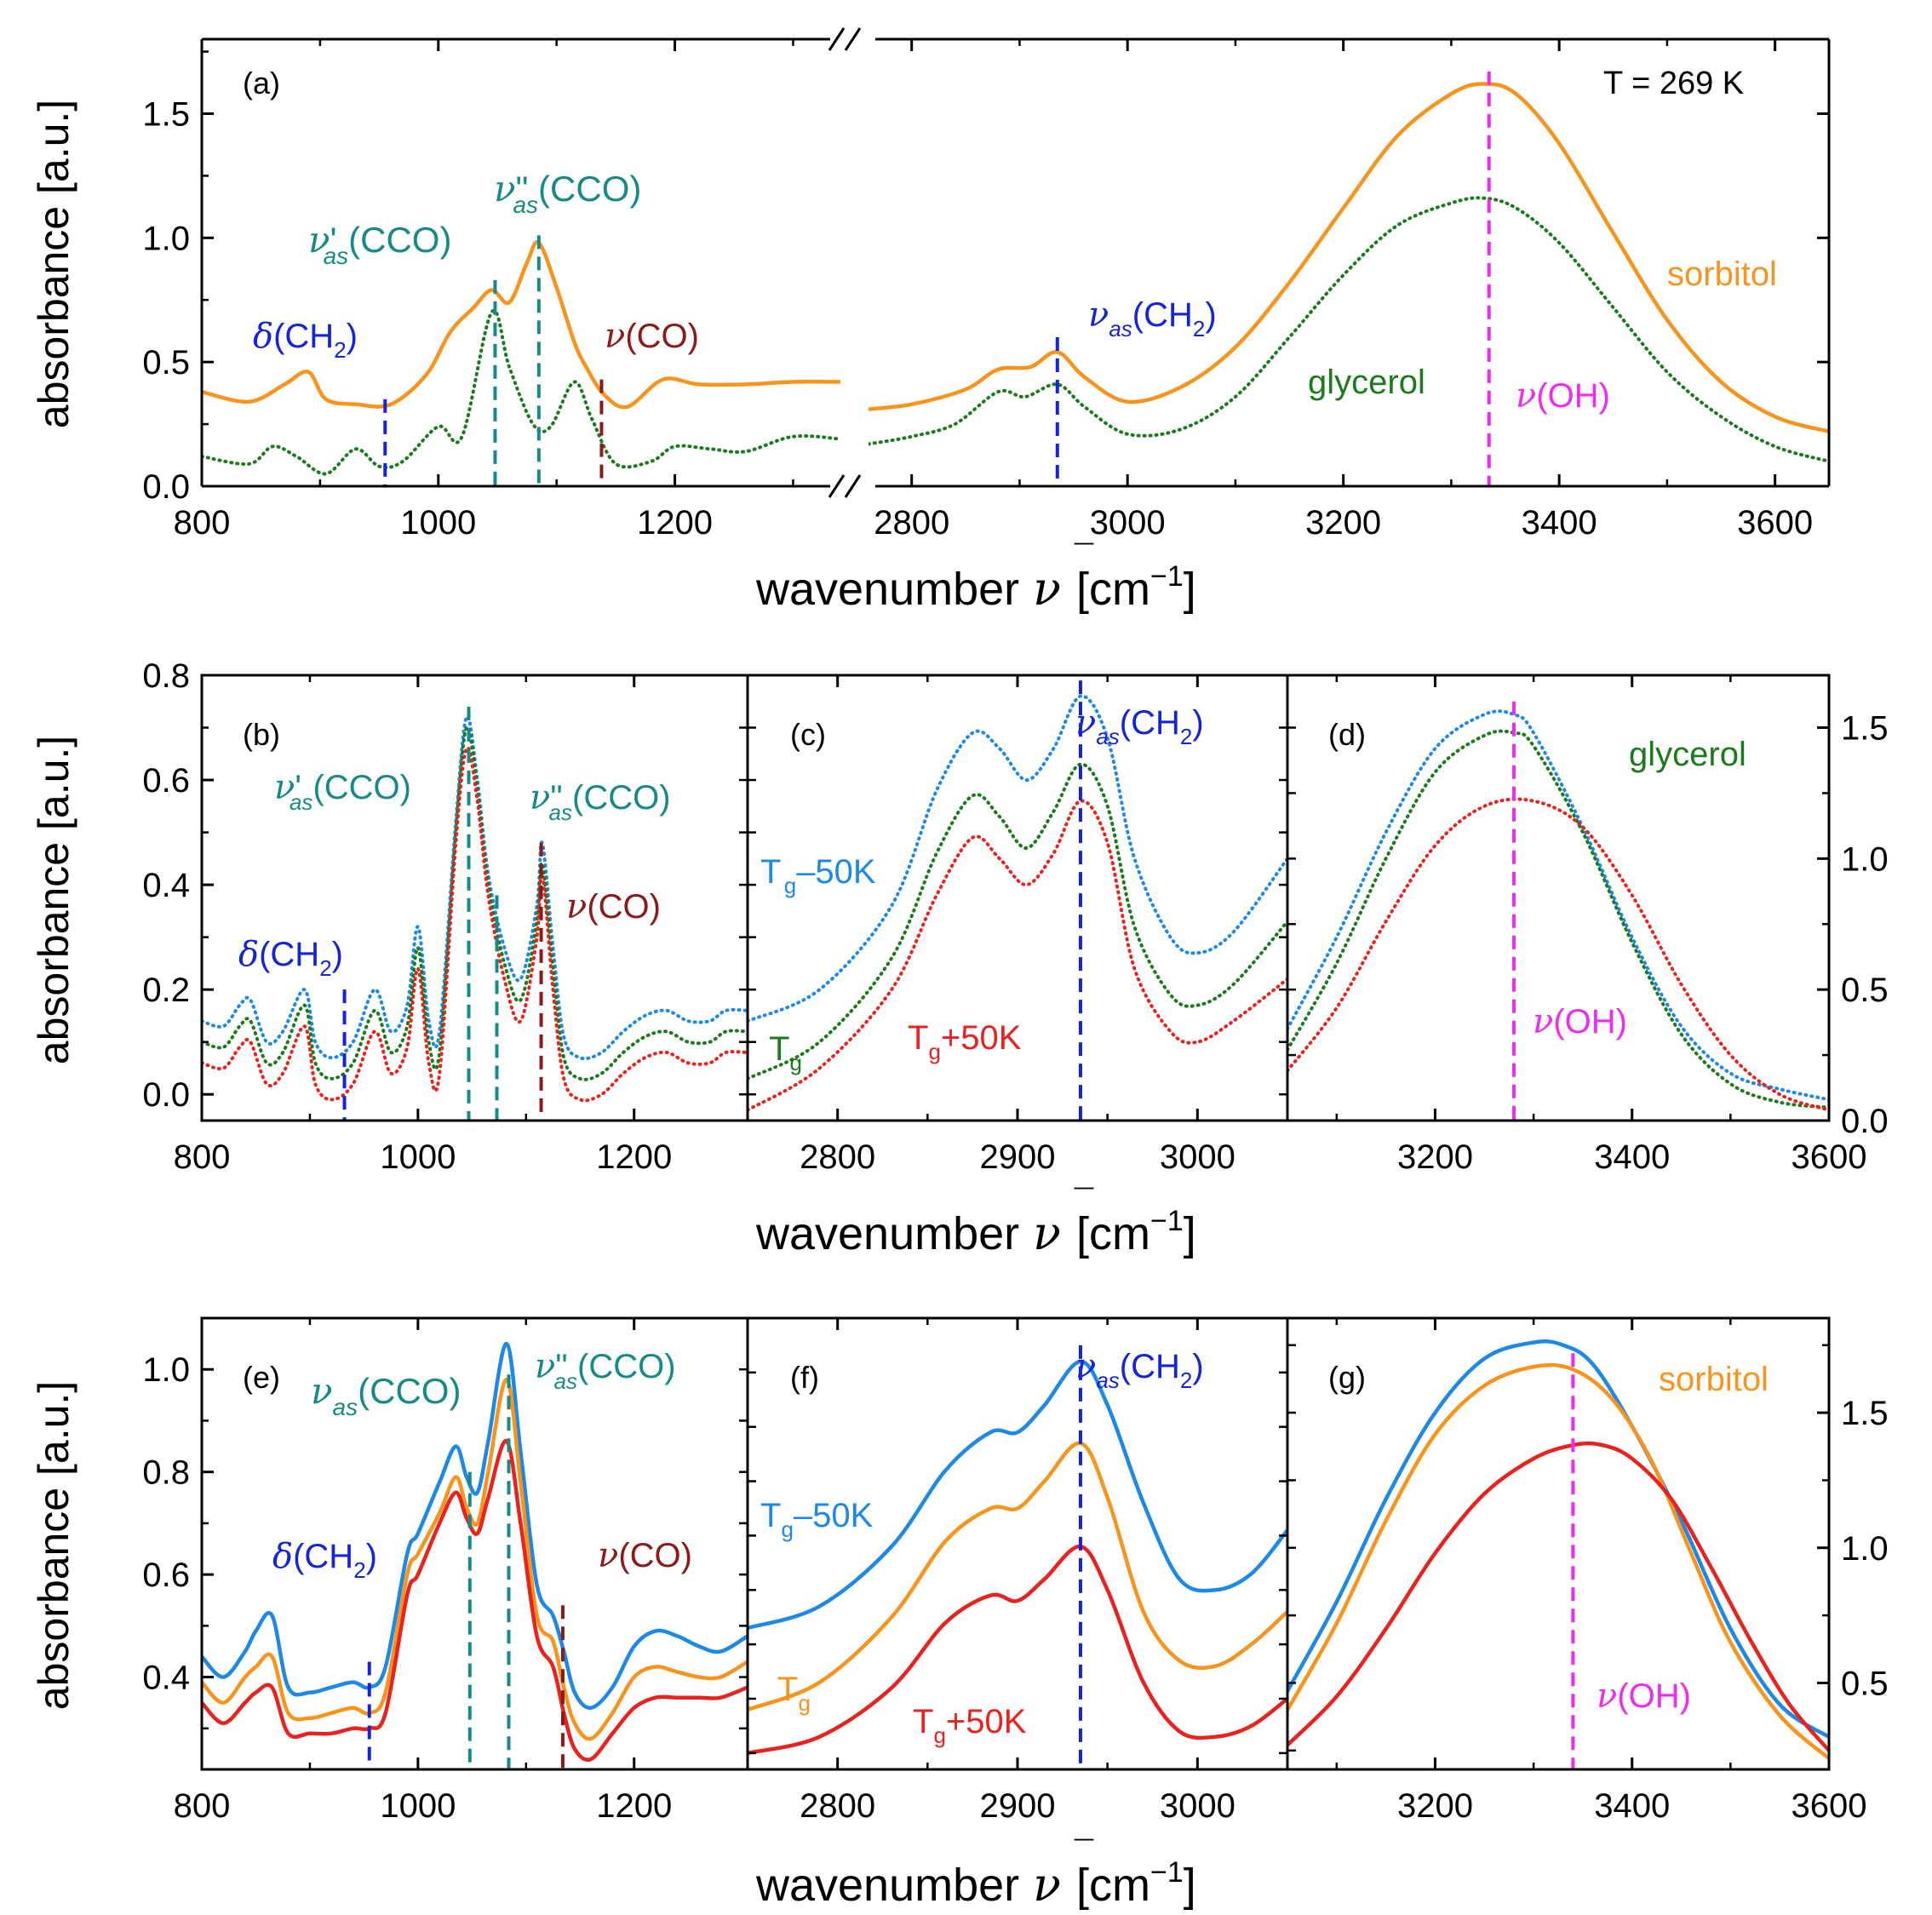 The image size is (1932, 1915). What do you see at coordinates (342, 792) in the screenshot?
I see `annotation-nu-prime-cco: ν'as(CCO)` at bounding box center [342, 792].